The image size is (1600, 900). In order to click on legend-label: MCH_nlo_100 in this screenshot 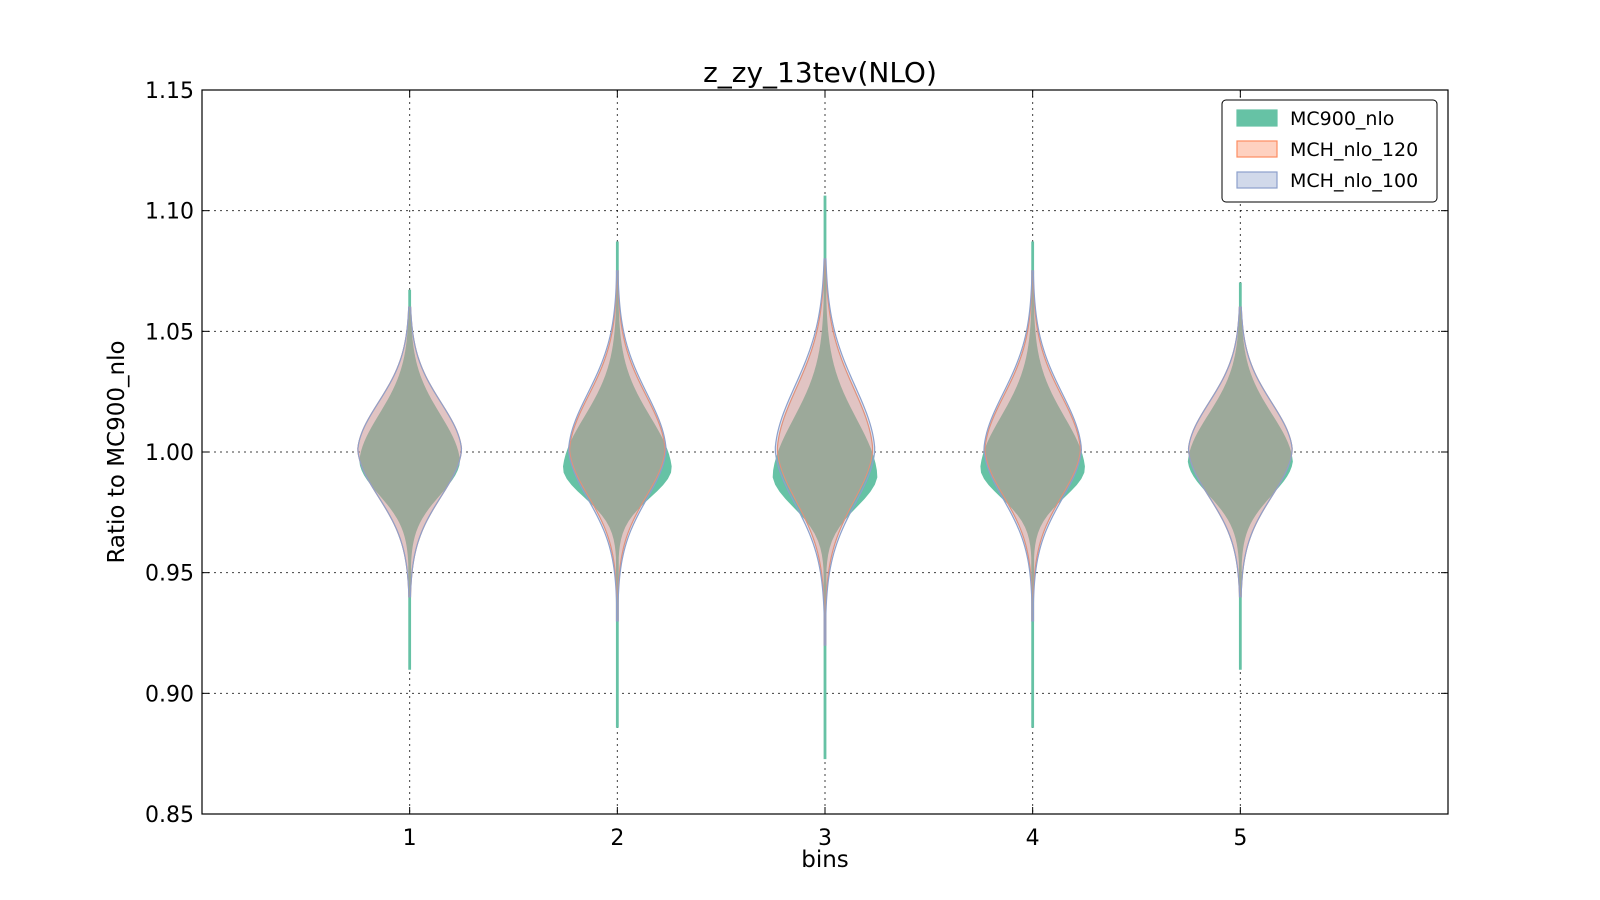, I will do `click(1354, 181)`.